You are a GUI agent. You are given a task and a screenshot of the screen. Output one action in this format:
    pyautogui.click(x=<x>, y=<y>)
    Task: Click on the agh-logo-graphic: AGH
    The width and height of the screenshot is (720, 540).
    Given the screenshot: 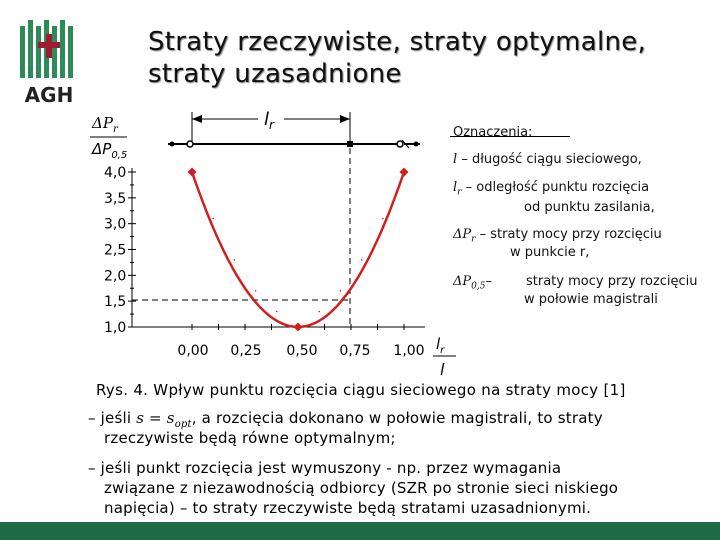 What is the action you would take?
    pyautogui.click(x=47, y=63)
    